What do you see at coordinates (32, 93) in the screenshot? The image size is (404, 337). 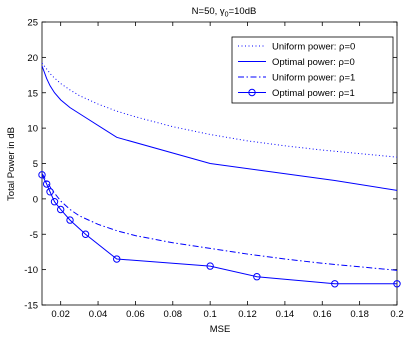 I see `y-tick-label: 15` at bounding box center [32, 93].